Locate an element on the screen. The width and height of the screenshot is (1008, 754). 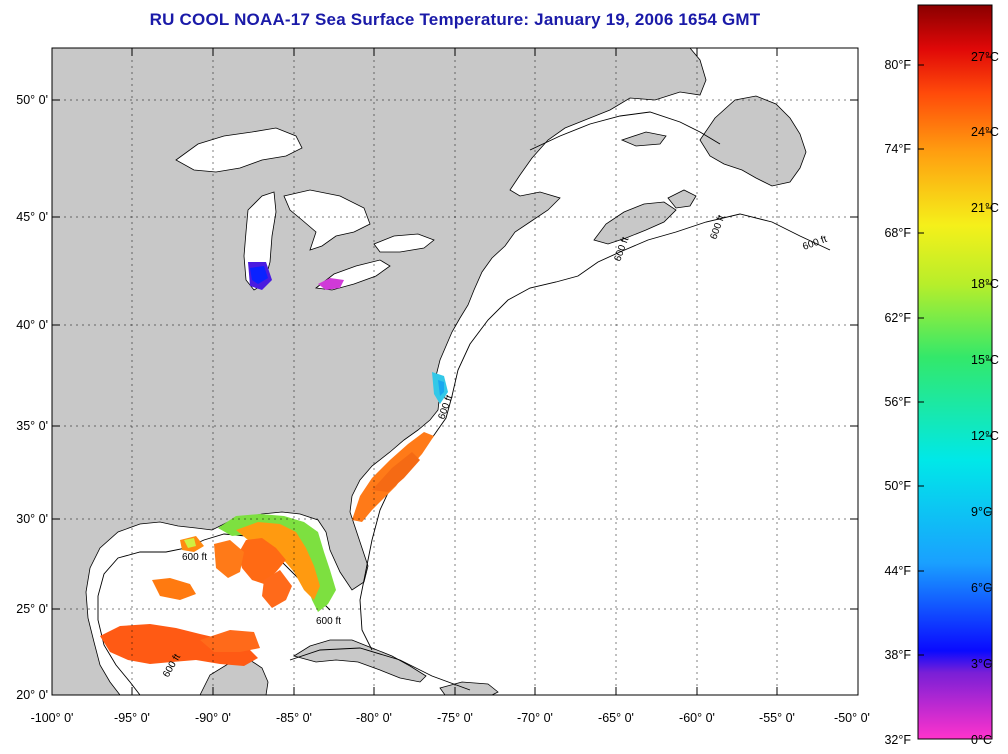
celsius-label: 18°C is located at coordinates (985, 284).